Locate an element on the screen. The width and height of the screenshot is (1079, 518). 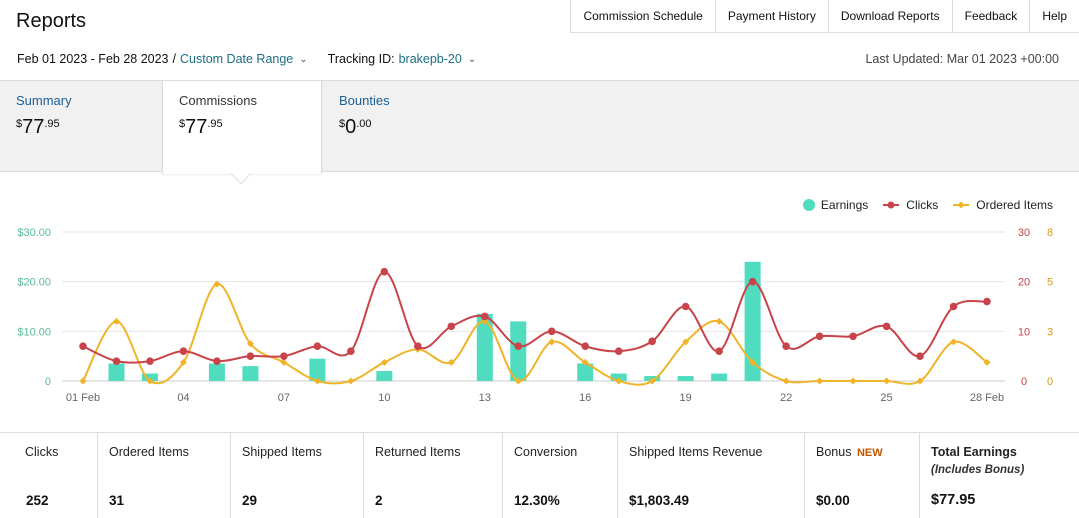
stat-value: 2 is located at coordinates (379, 500).